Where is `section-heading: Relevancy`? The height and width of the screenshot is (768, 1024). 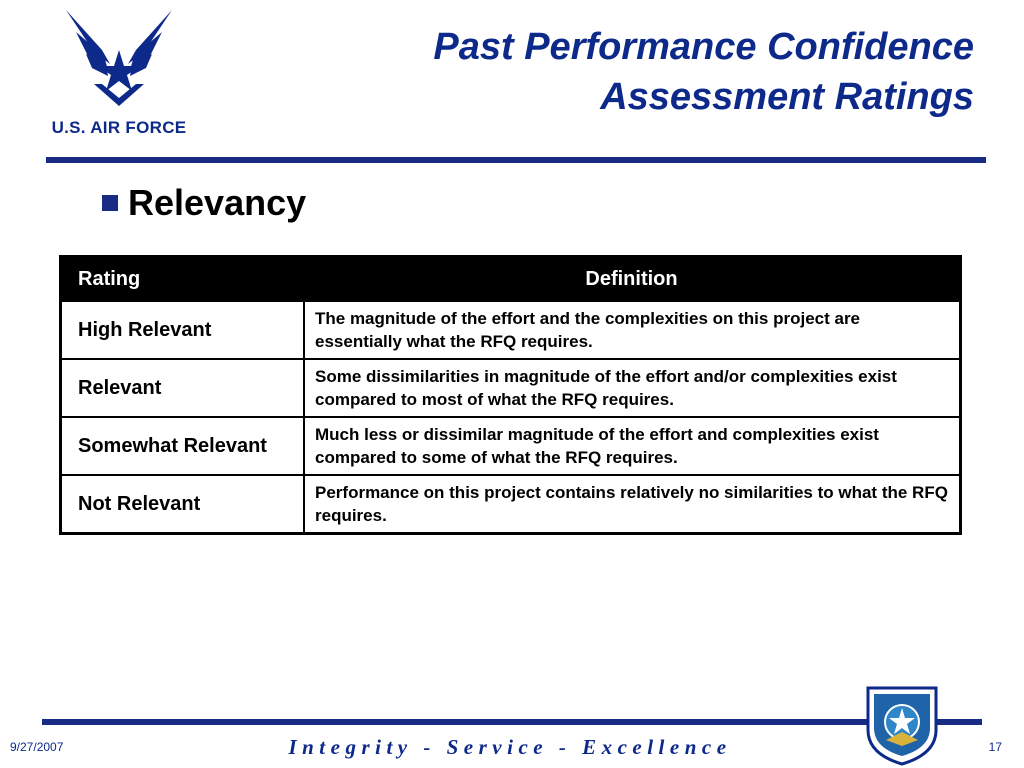 section-heading: Relevancy is located at coordinates (217, 202).